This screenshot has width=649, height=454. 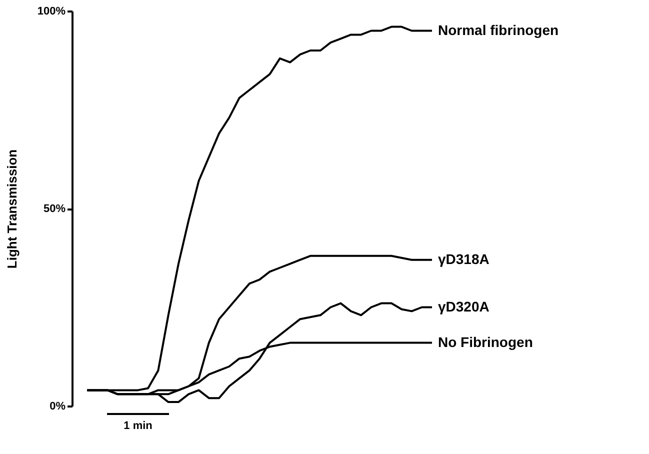 I want to click on y-tick-label: 0%, so click(x=58, y=406).